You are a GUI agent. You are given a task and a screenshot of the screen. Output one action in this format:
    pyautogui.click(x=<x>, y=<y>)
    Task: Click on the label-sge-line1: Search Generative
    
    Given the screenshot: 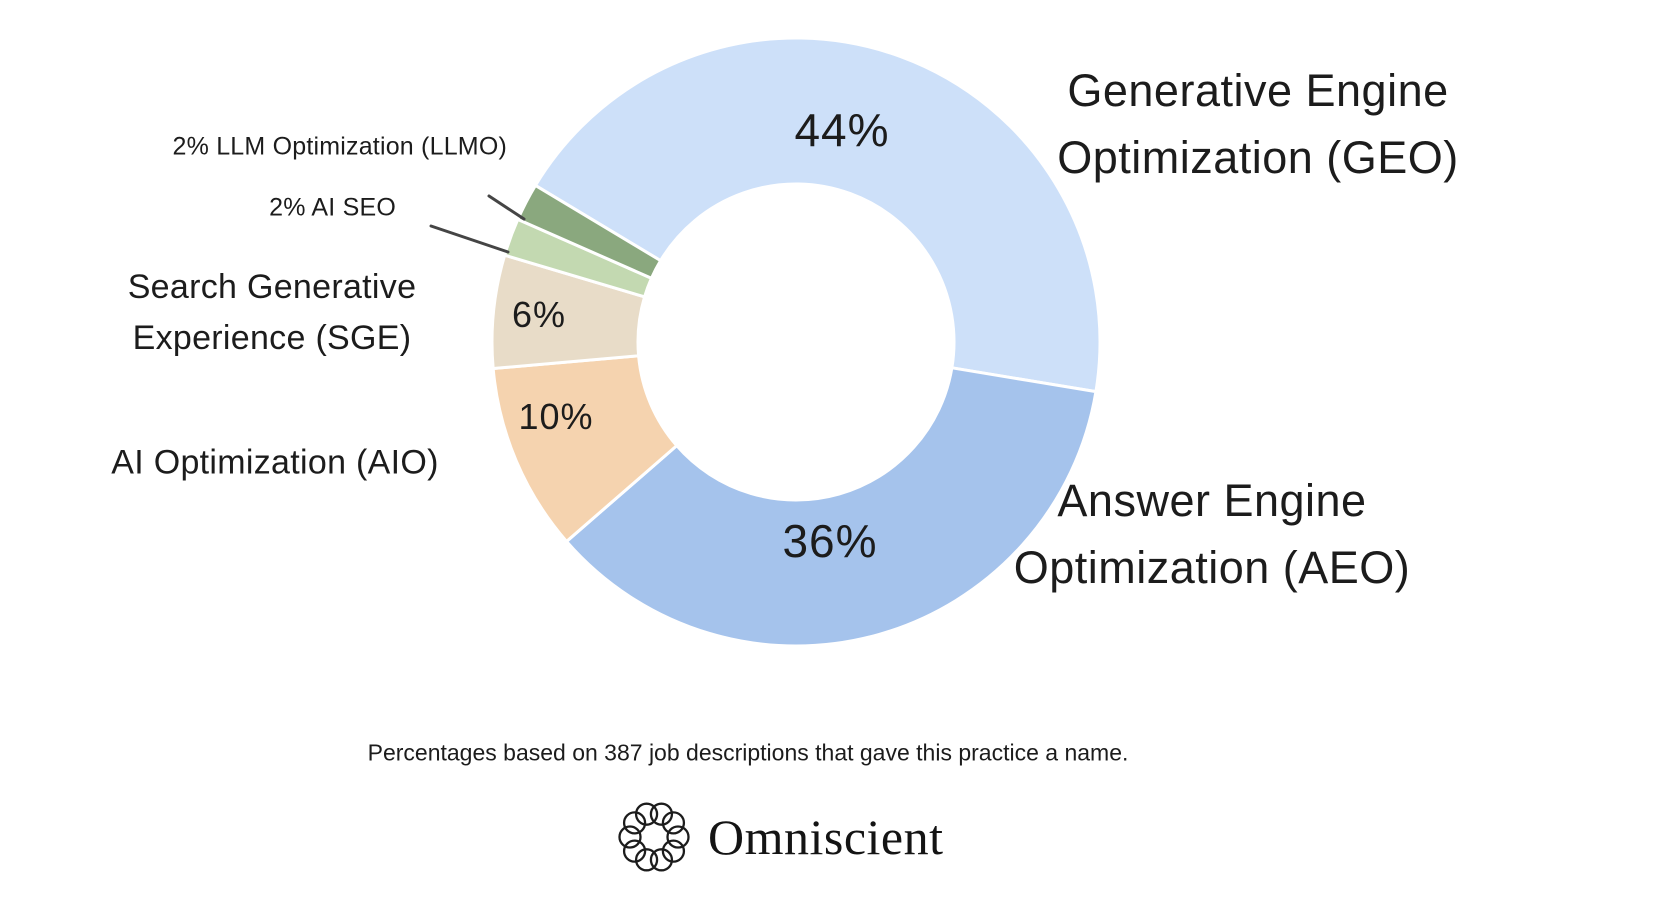 What is the action you would take?
    pyautogui.click(x=272, y=287)
    